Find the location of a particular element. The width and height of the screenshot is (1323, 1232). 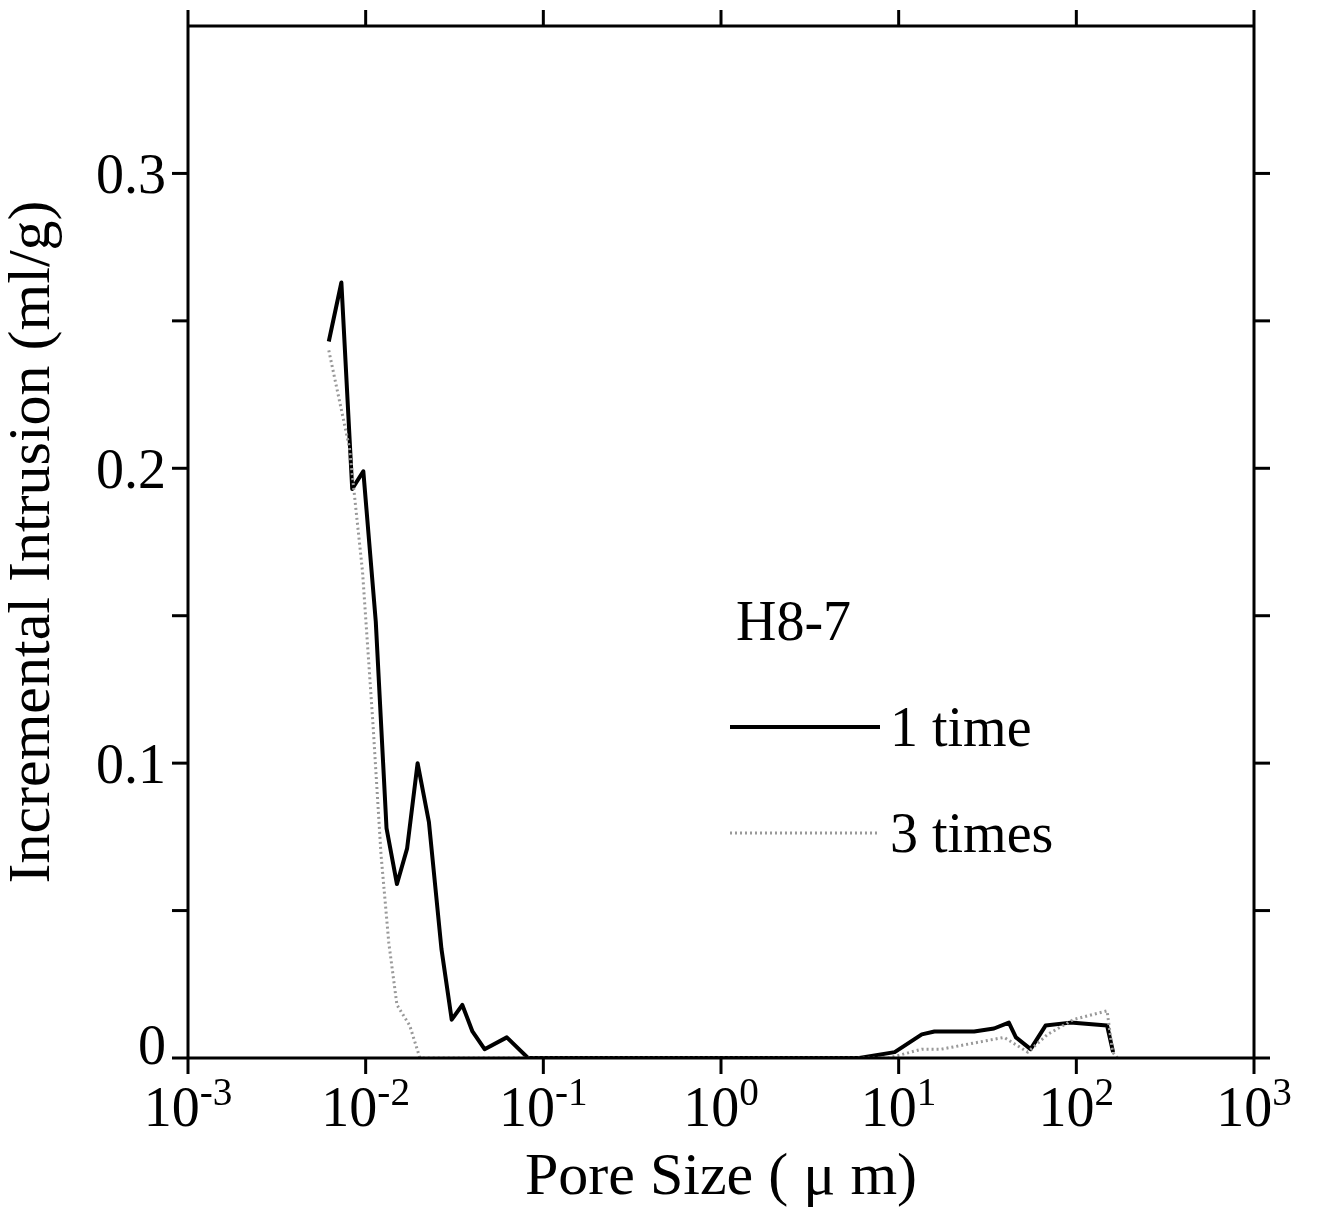

x-axis-title: Pore Size ( μ m) is located at coordinates (721, 1174).